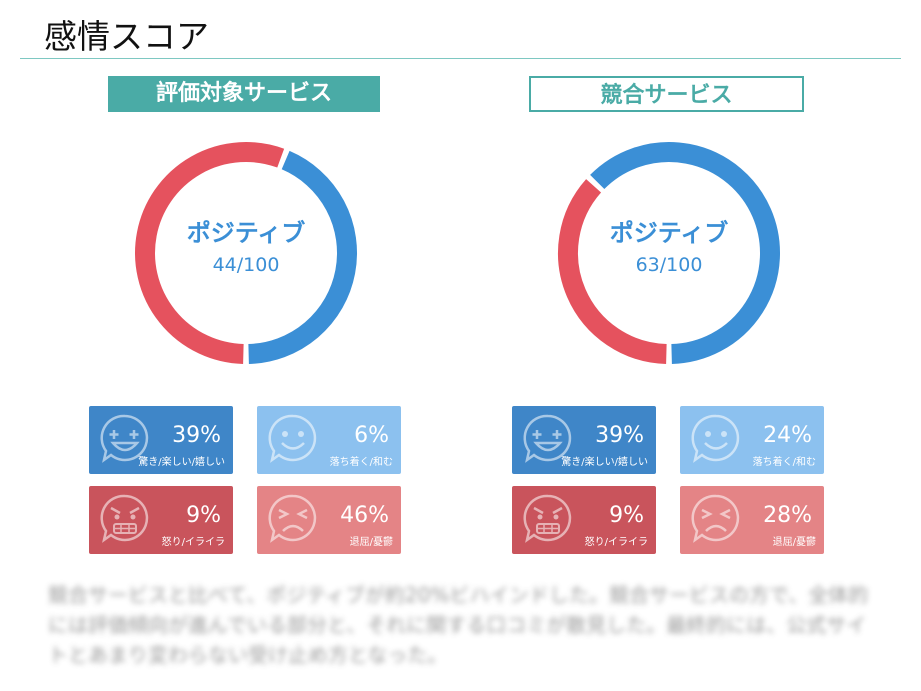  Describe the element at coordinates (752, 440) in the screenshot. I see `emotion-tile-calm: 24% 落ち着く/和む` at that location.